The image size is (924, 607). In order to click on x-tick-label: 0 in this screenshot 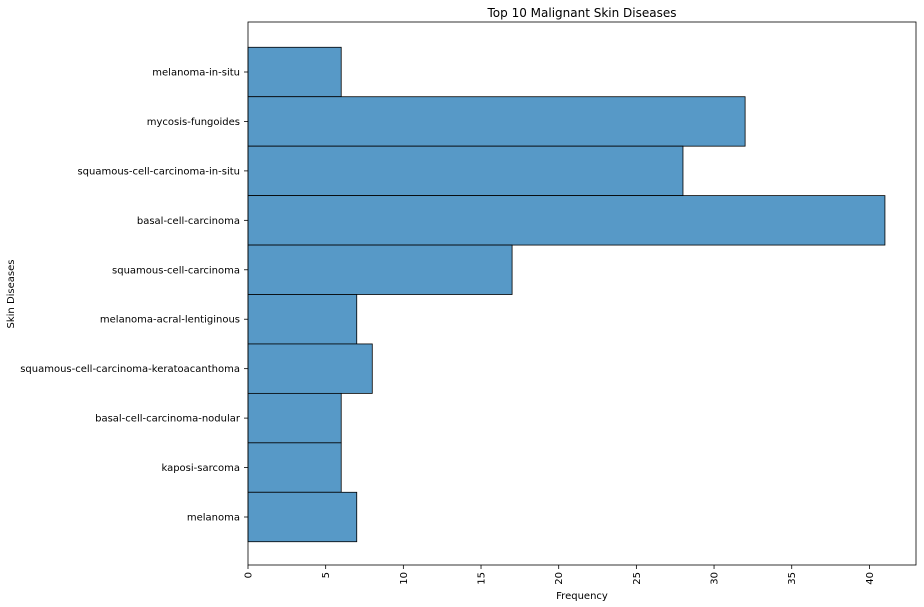, I will do `click(249, 575)`.